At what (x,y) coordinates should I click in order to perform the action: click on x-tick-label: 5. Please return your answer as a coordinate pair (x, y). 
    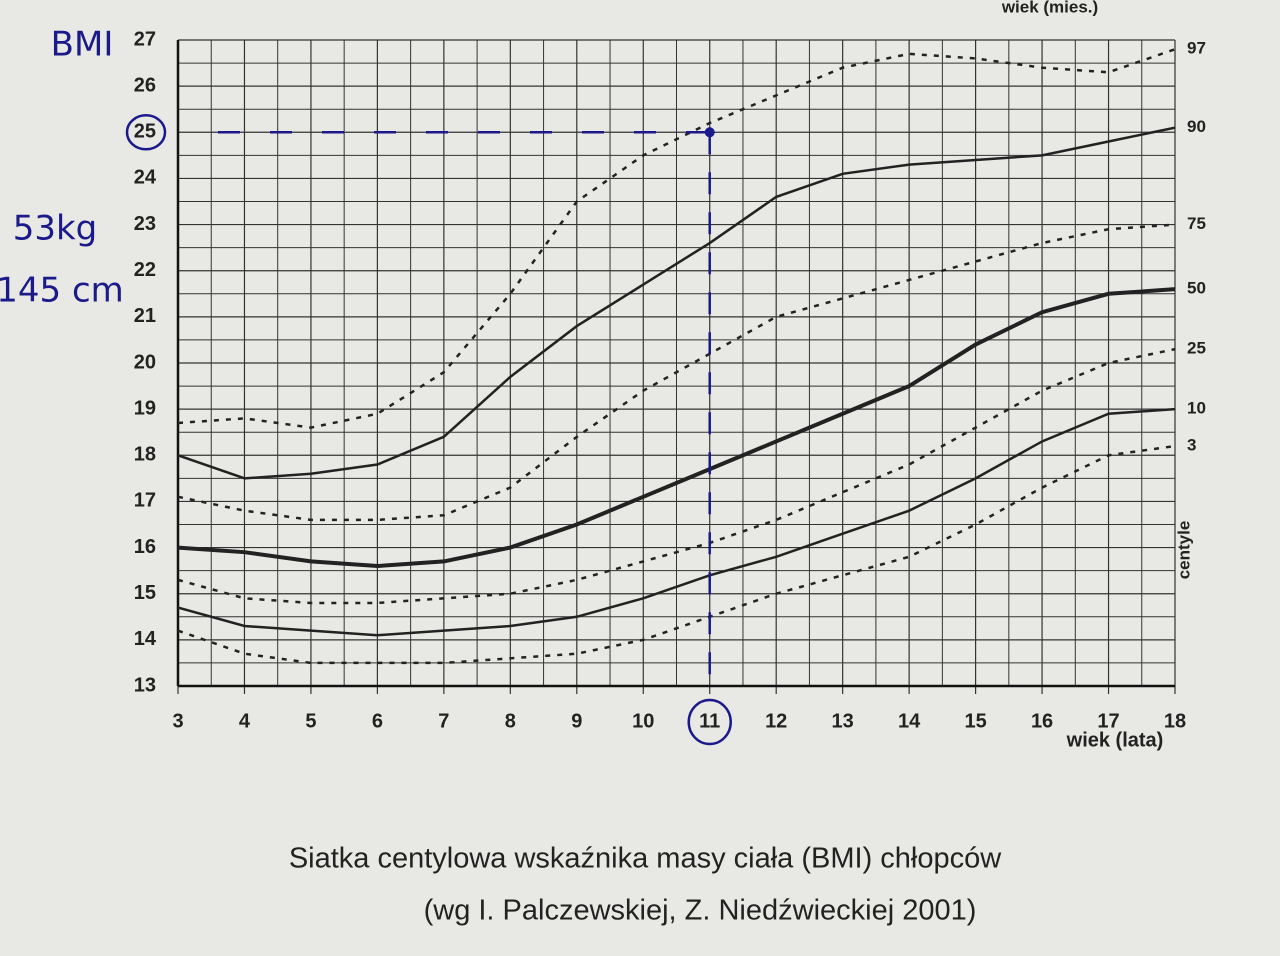
    Looking at the image, I should click on (310, 721).